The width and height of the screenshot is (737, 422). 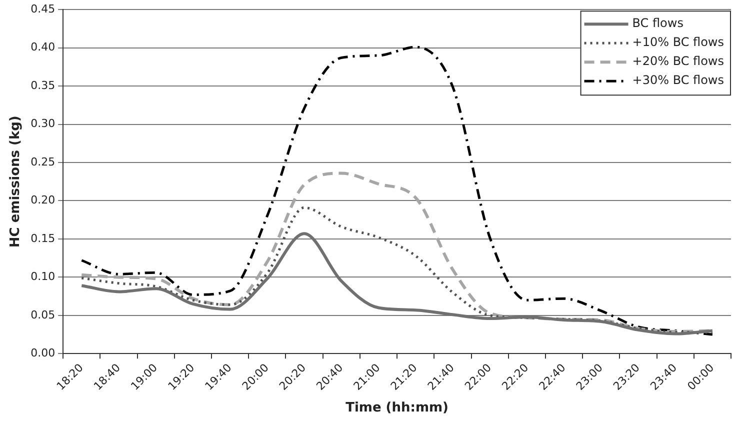 I want to click on y-tick-label: 0.05, so click(x=43, y=315).